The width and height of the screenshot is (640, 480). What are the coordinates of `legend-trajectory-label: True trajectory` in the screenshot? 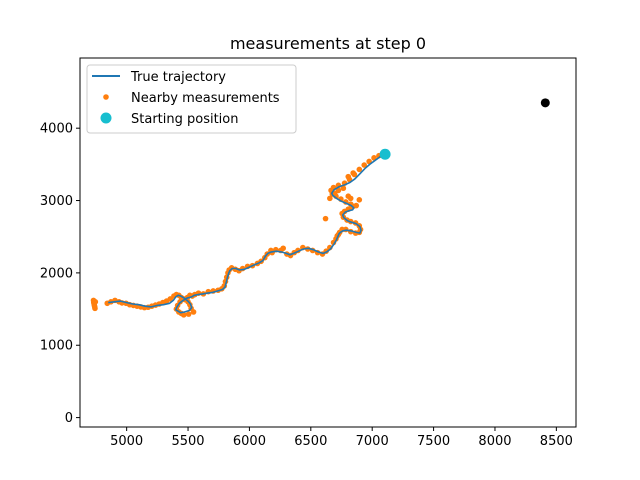 It's located at (178, 77).